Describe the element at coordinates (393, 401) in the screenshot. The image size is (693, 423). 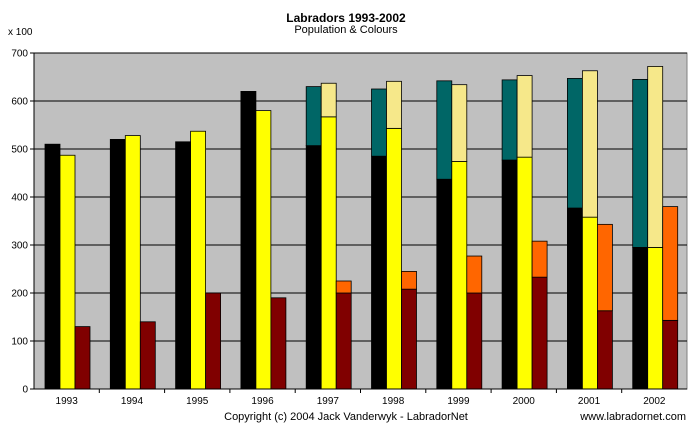
I see `x-tick-label-1998: 1998` at that location.